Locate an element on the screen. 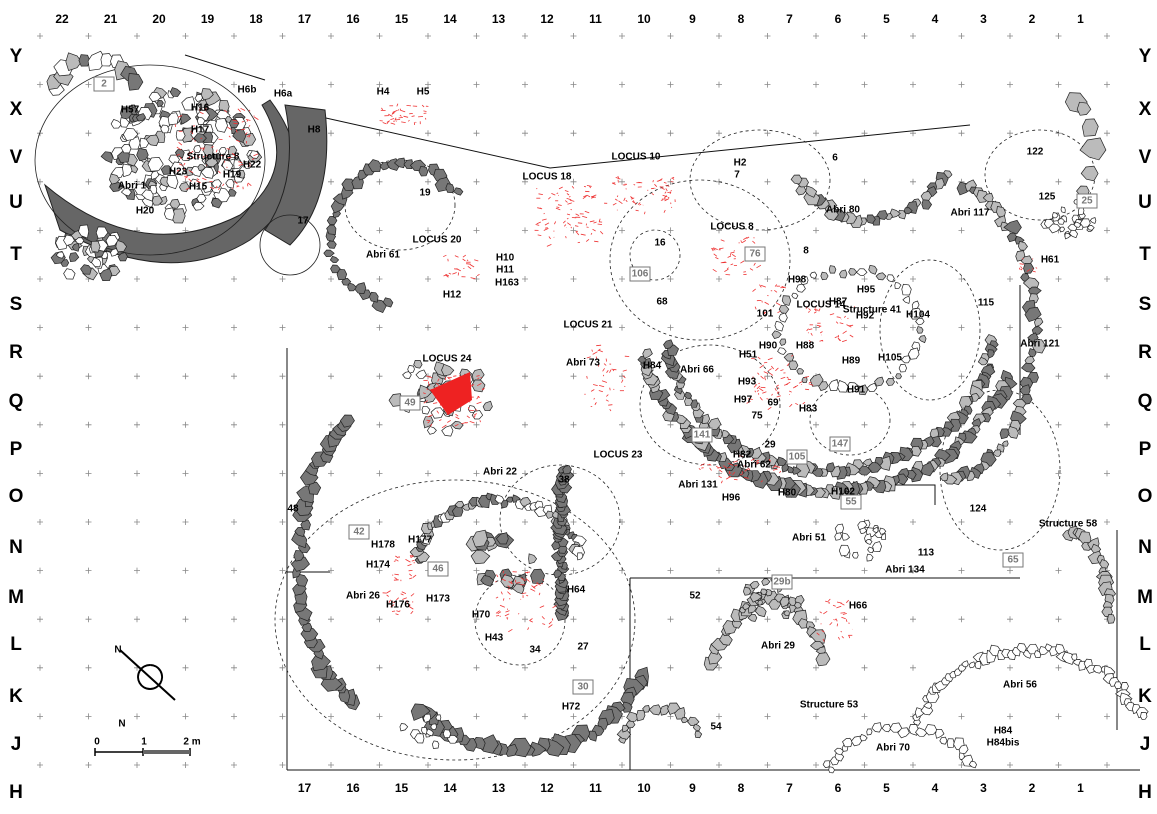 This screenshot has height=814, width=1157. feature-label: H43 is located at coordinates (494, 638).